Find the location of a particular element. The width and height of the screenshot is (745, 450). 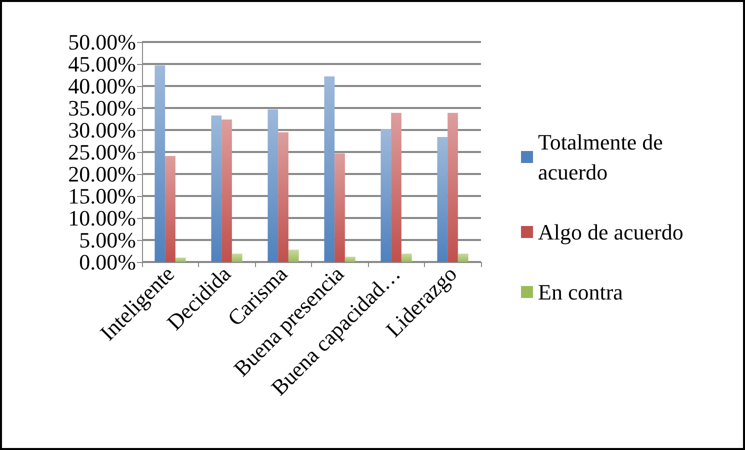

y-tick-label: 30.00% is located at coordinates (102, 130).